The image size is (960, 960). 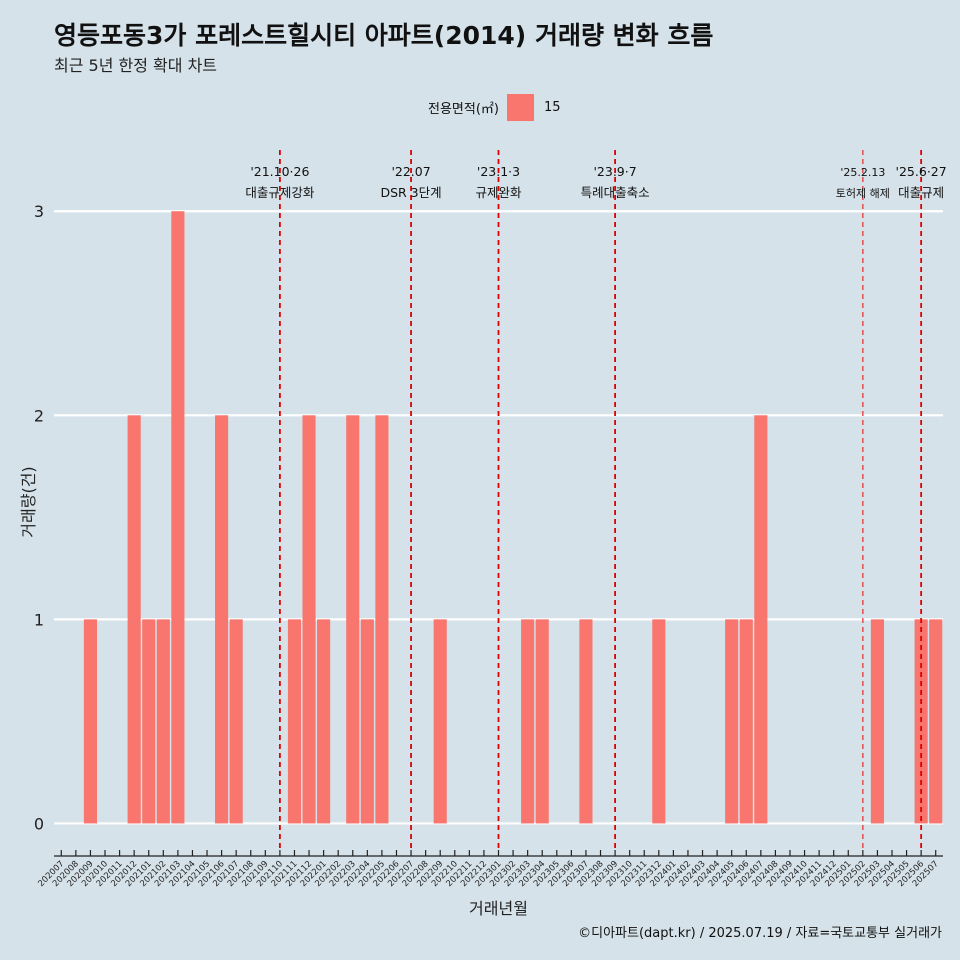 I want to click on event-date-label: '22.07, so click(x=410, y=171).